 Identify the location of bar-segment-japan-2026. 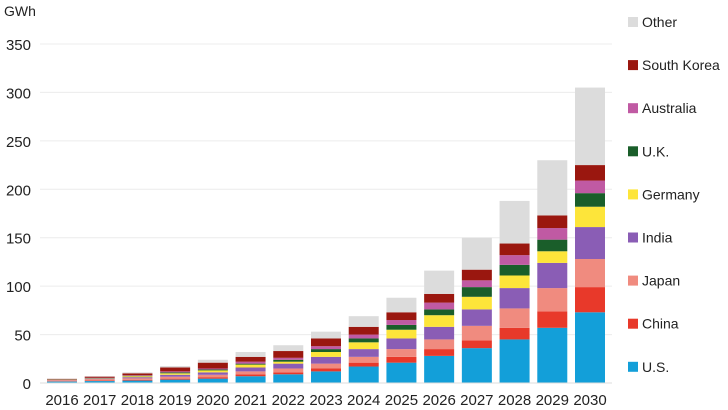
(439, 344).